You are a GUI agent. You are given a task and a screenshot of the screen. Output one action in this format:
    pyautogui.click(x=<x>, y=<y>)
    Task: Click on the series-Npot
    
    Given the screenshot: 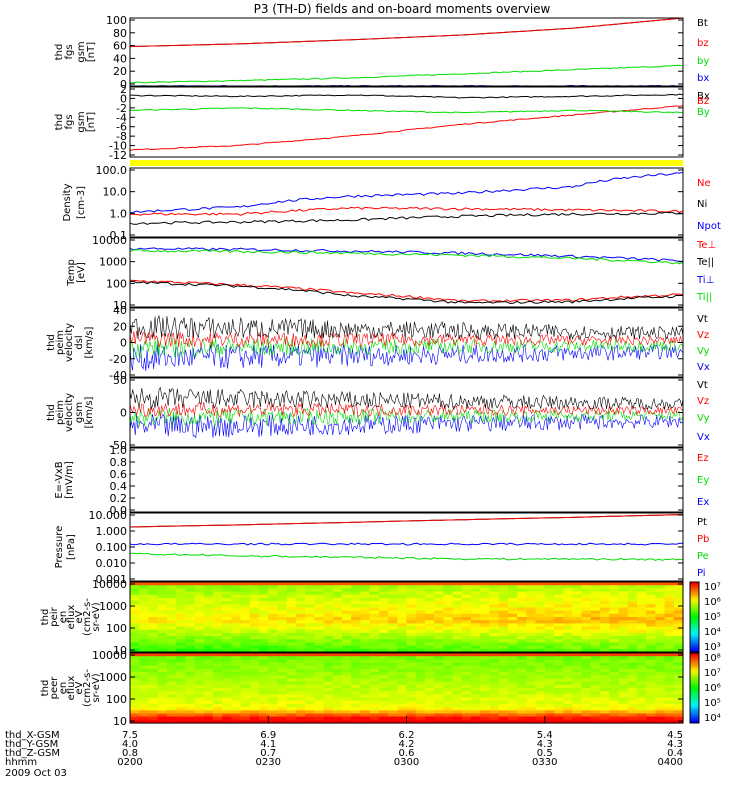 What is the action you would take?
    pyautogui.click(x=406, y=192)
    